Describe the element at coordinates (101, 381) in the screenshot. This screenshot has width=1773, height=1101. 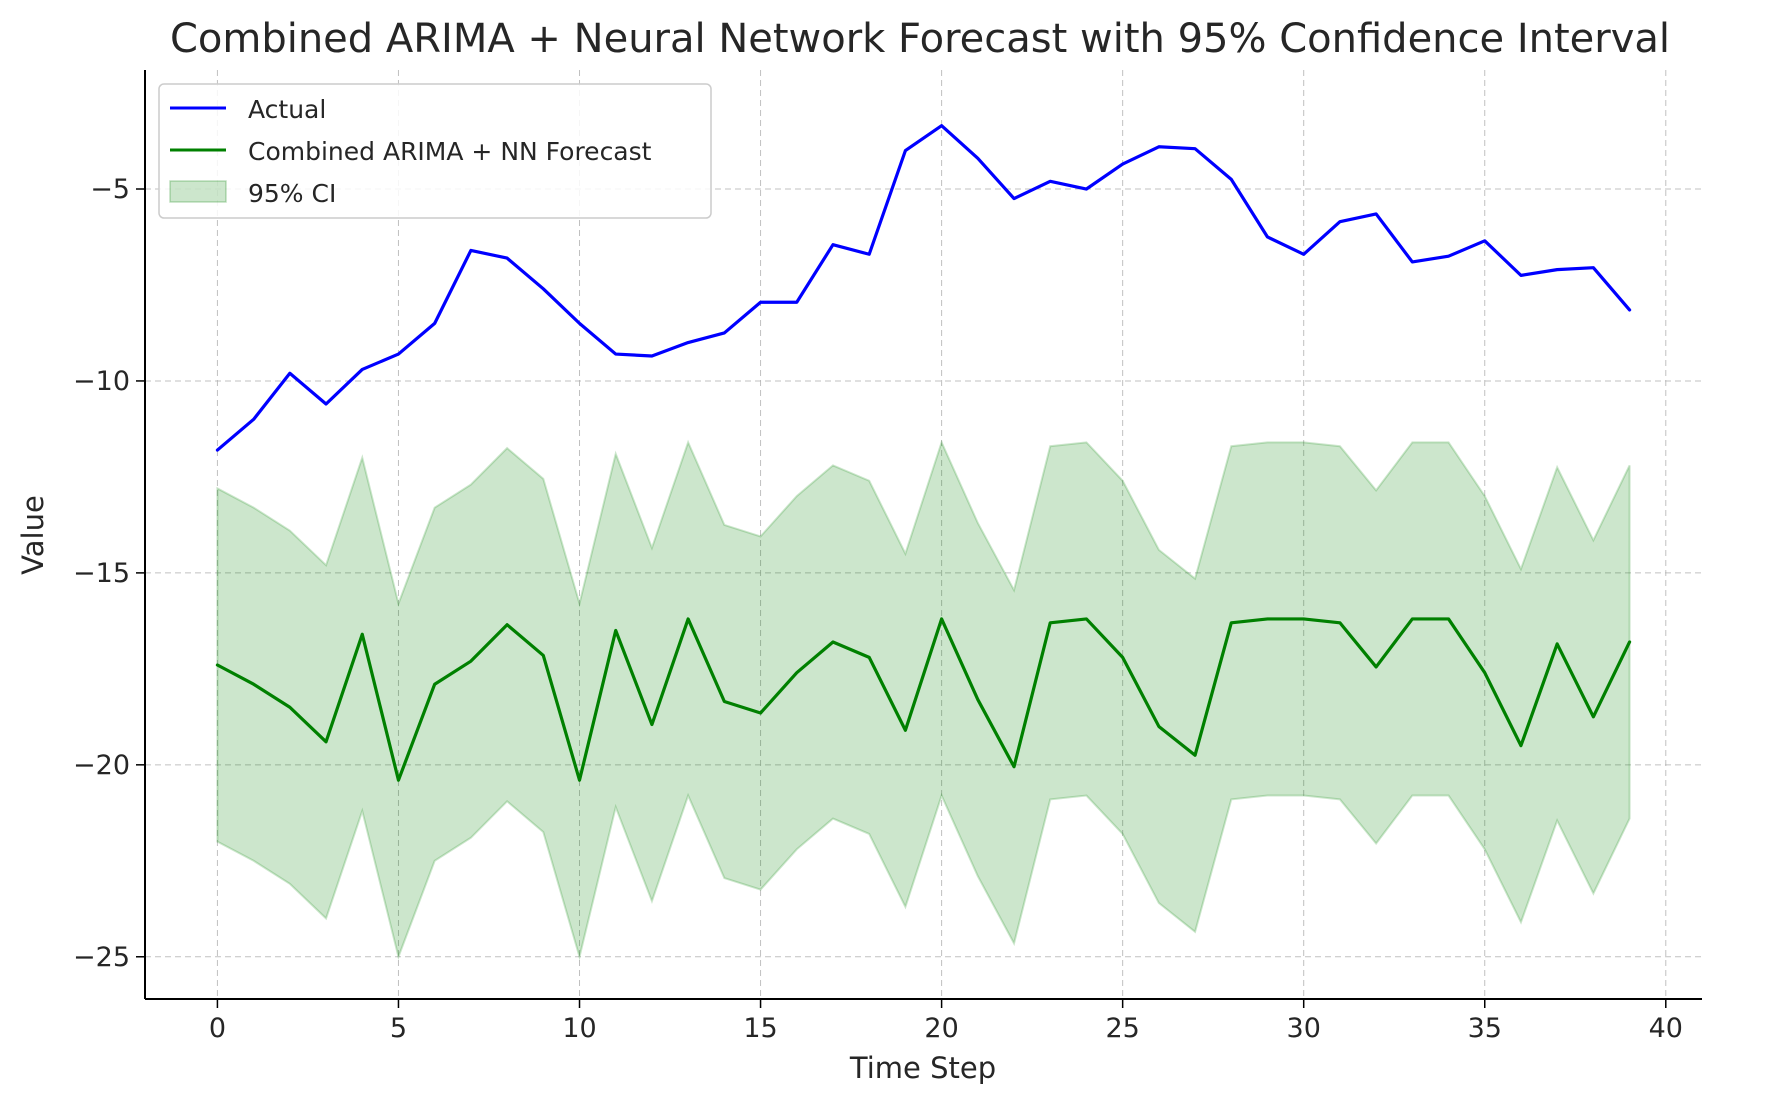
I see `y-tick-label: −10` at that location.